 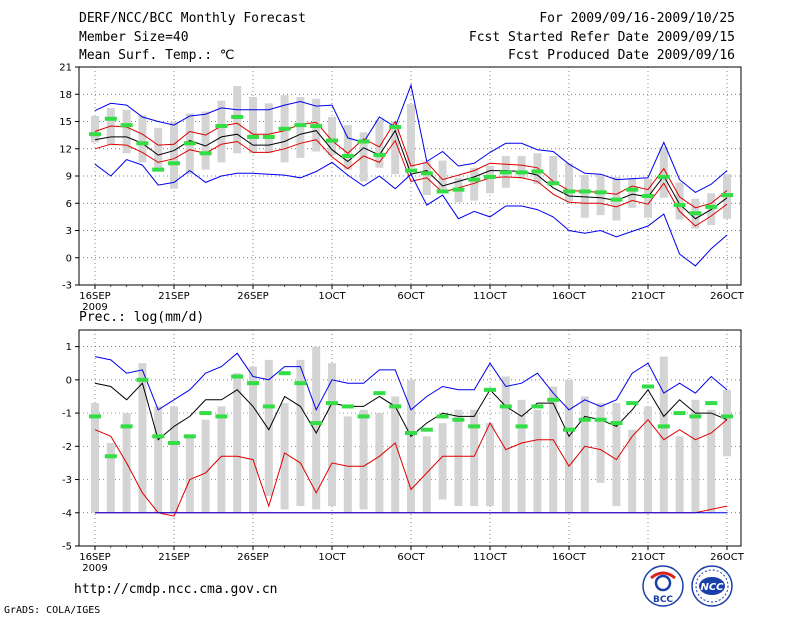 I want to click on footer-url: http://cmdp.ncc.cma.gov.cn, so click(x=176, y=589).